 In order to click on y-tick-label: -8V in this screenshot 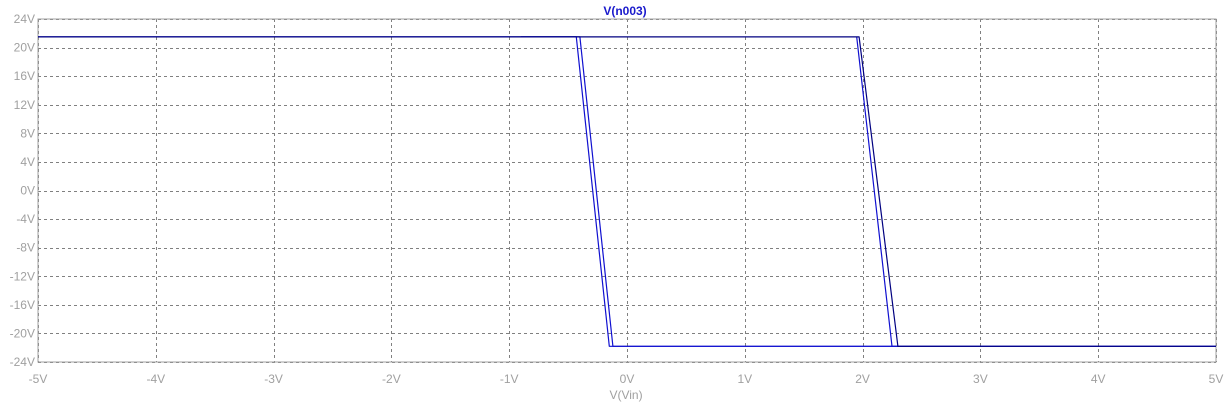, I will do `click(25, 248)`.